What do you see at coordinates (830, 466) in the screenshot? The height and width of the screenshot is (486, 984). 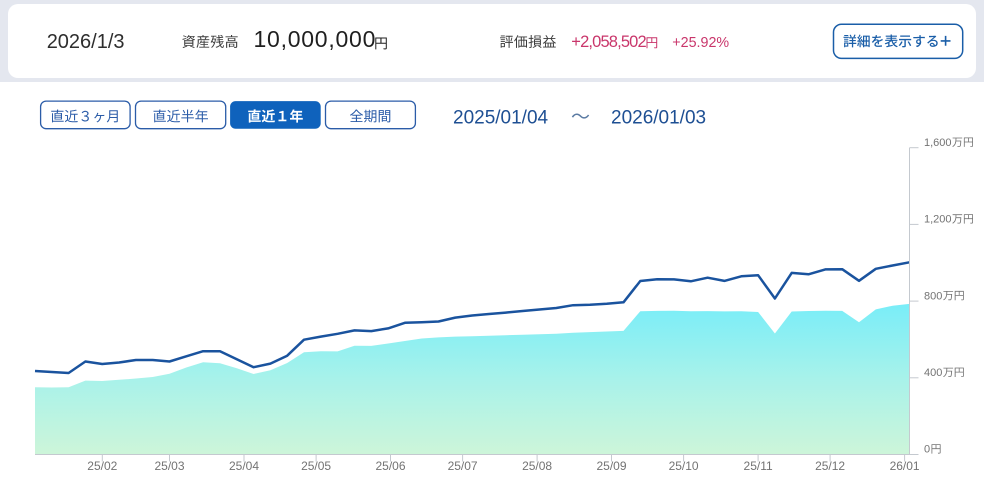 I see `svg-text: 25/12` at bounding box center [830, 466].